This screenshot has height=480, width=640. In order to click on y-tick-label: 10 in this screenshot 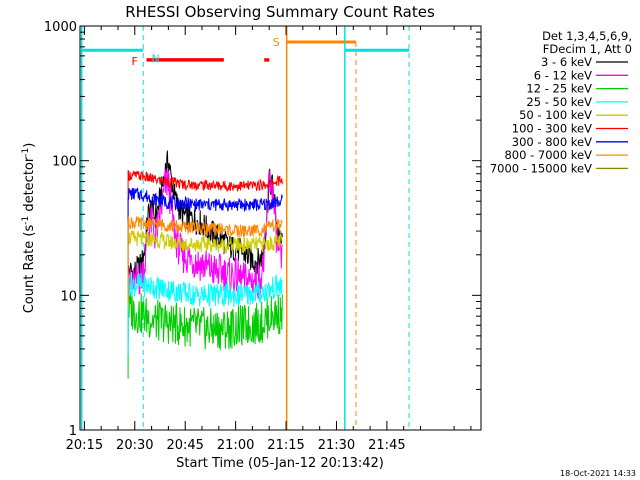, I will do `click(68, 296)`.